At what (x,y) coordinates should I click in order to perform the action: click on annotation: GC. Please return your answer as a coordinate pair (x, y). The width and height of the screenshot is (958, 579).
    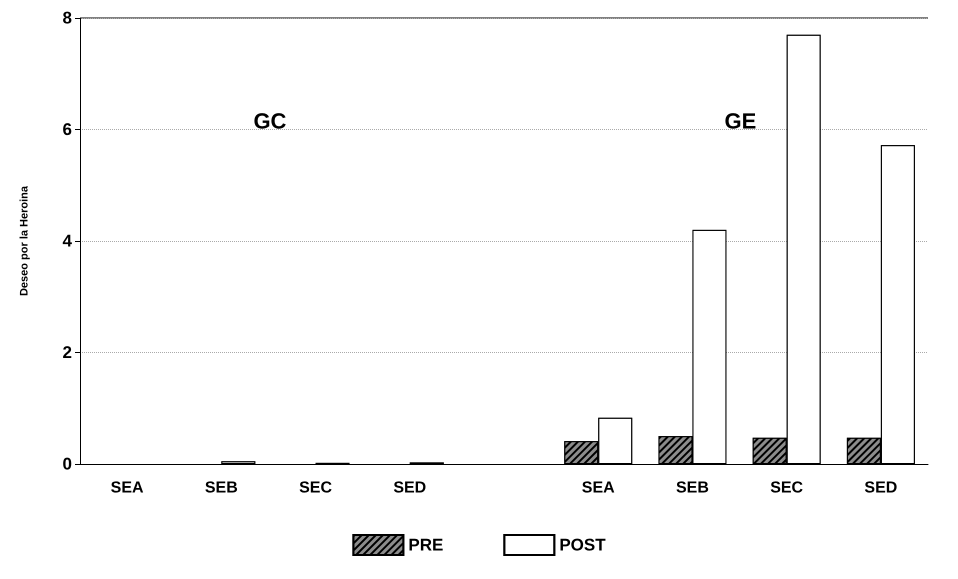
    Looking at the image, I should click on (270, 121).